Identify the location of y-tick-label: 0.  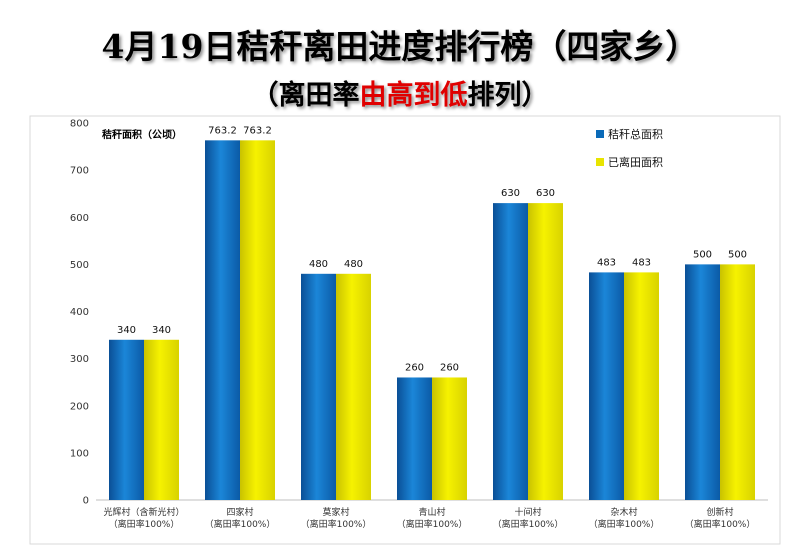
(86, 501).